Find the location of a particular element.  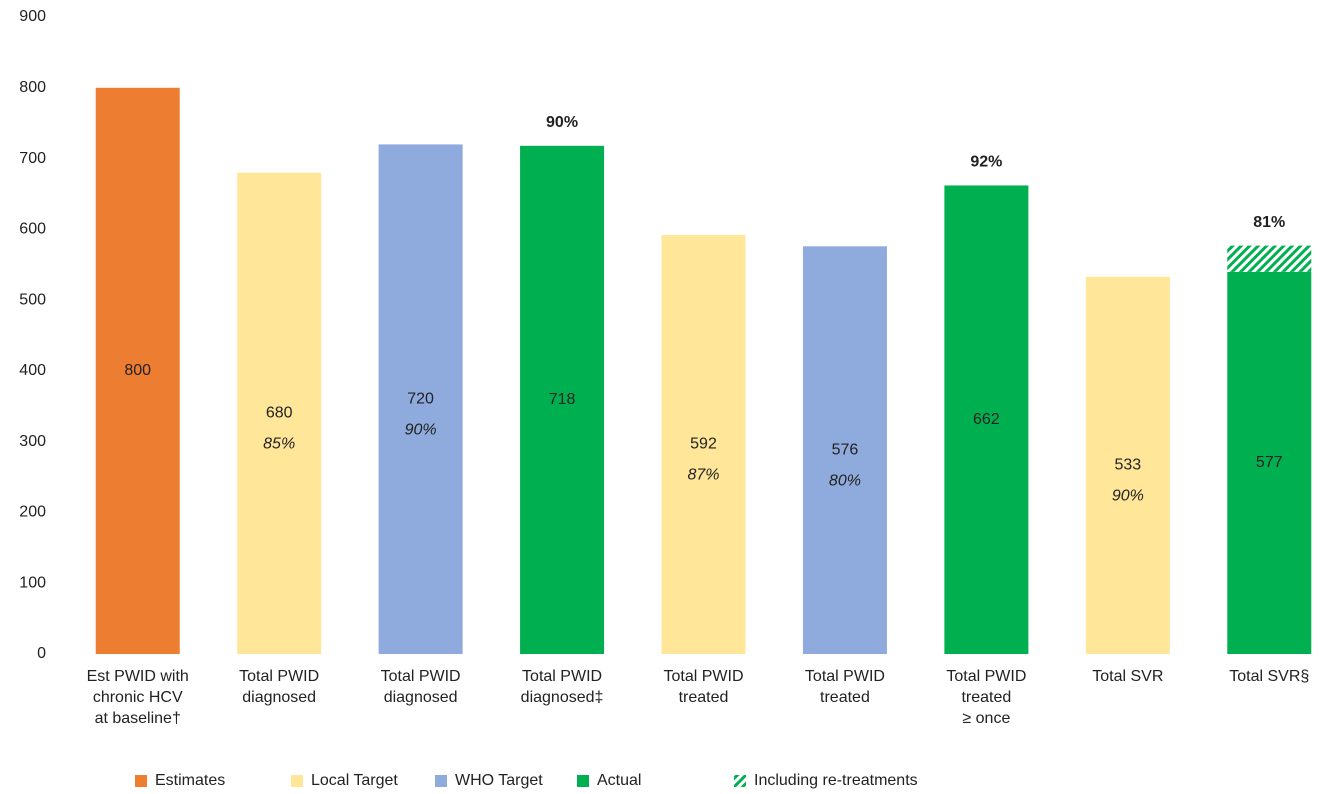

x-tick-label: Total SVR§ is located at coordinates (1269, 676).